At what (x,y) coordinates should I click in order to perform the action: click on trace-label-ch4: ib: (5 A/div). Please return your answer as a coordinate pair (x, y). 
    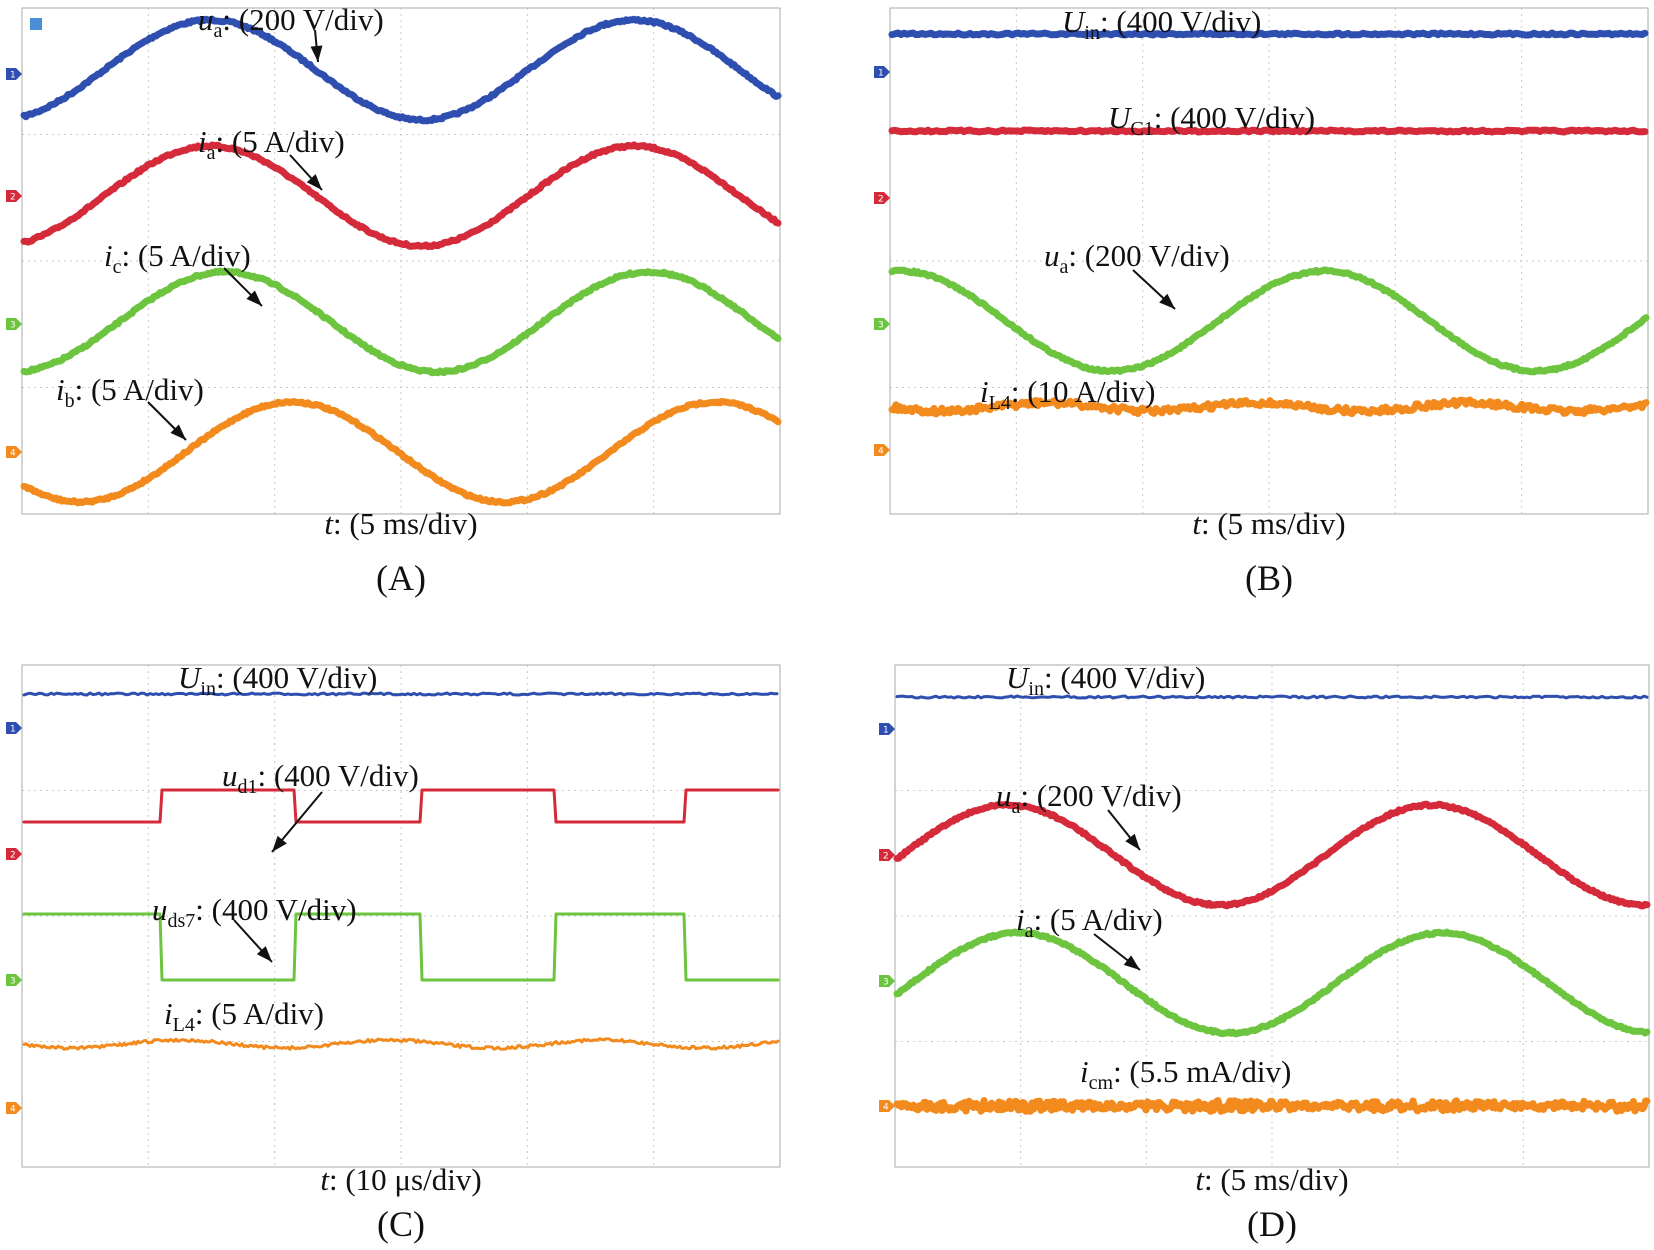
    Looking at the image, I should click on (130, 392).